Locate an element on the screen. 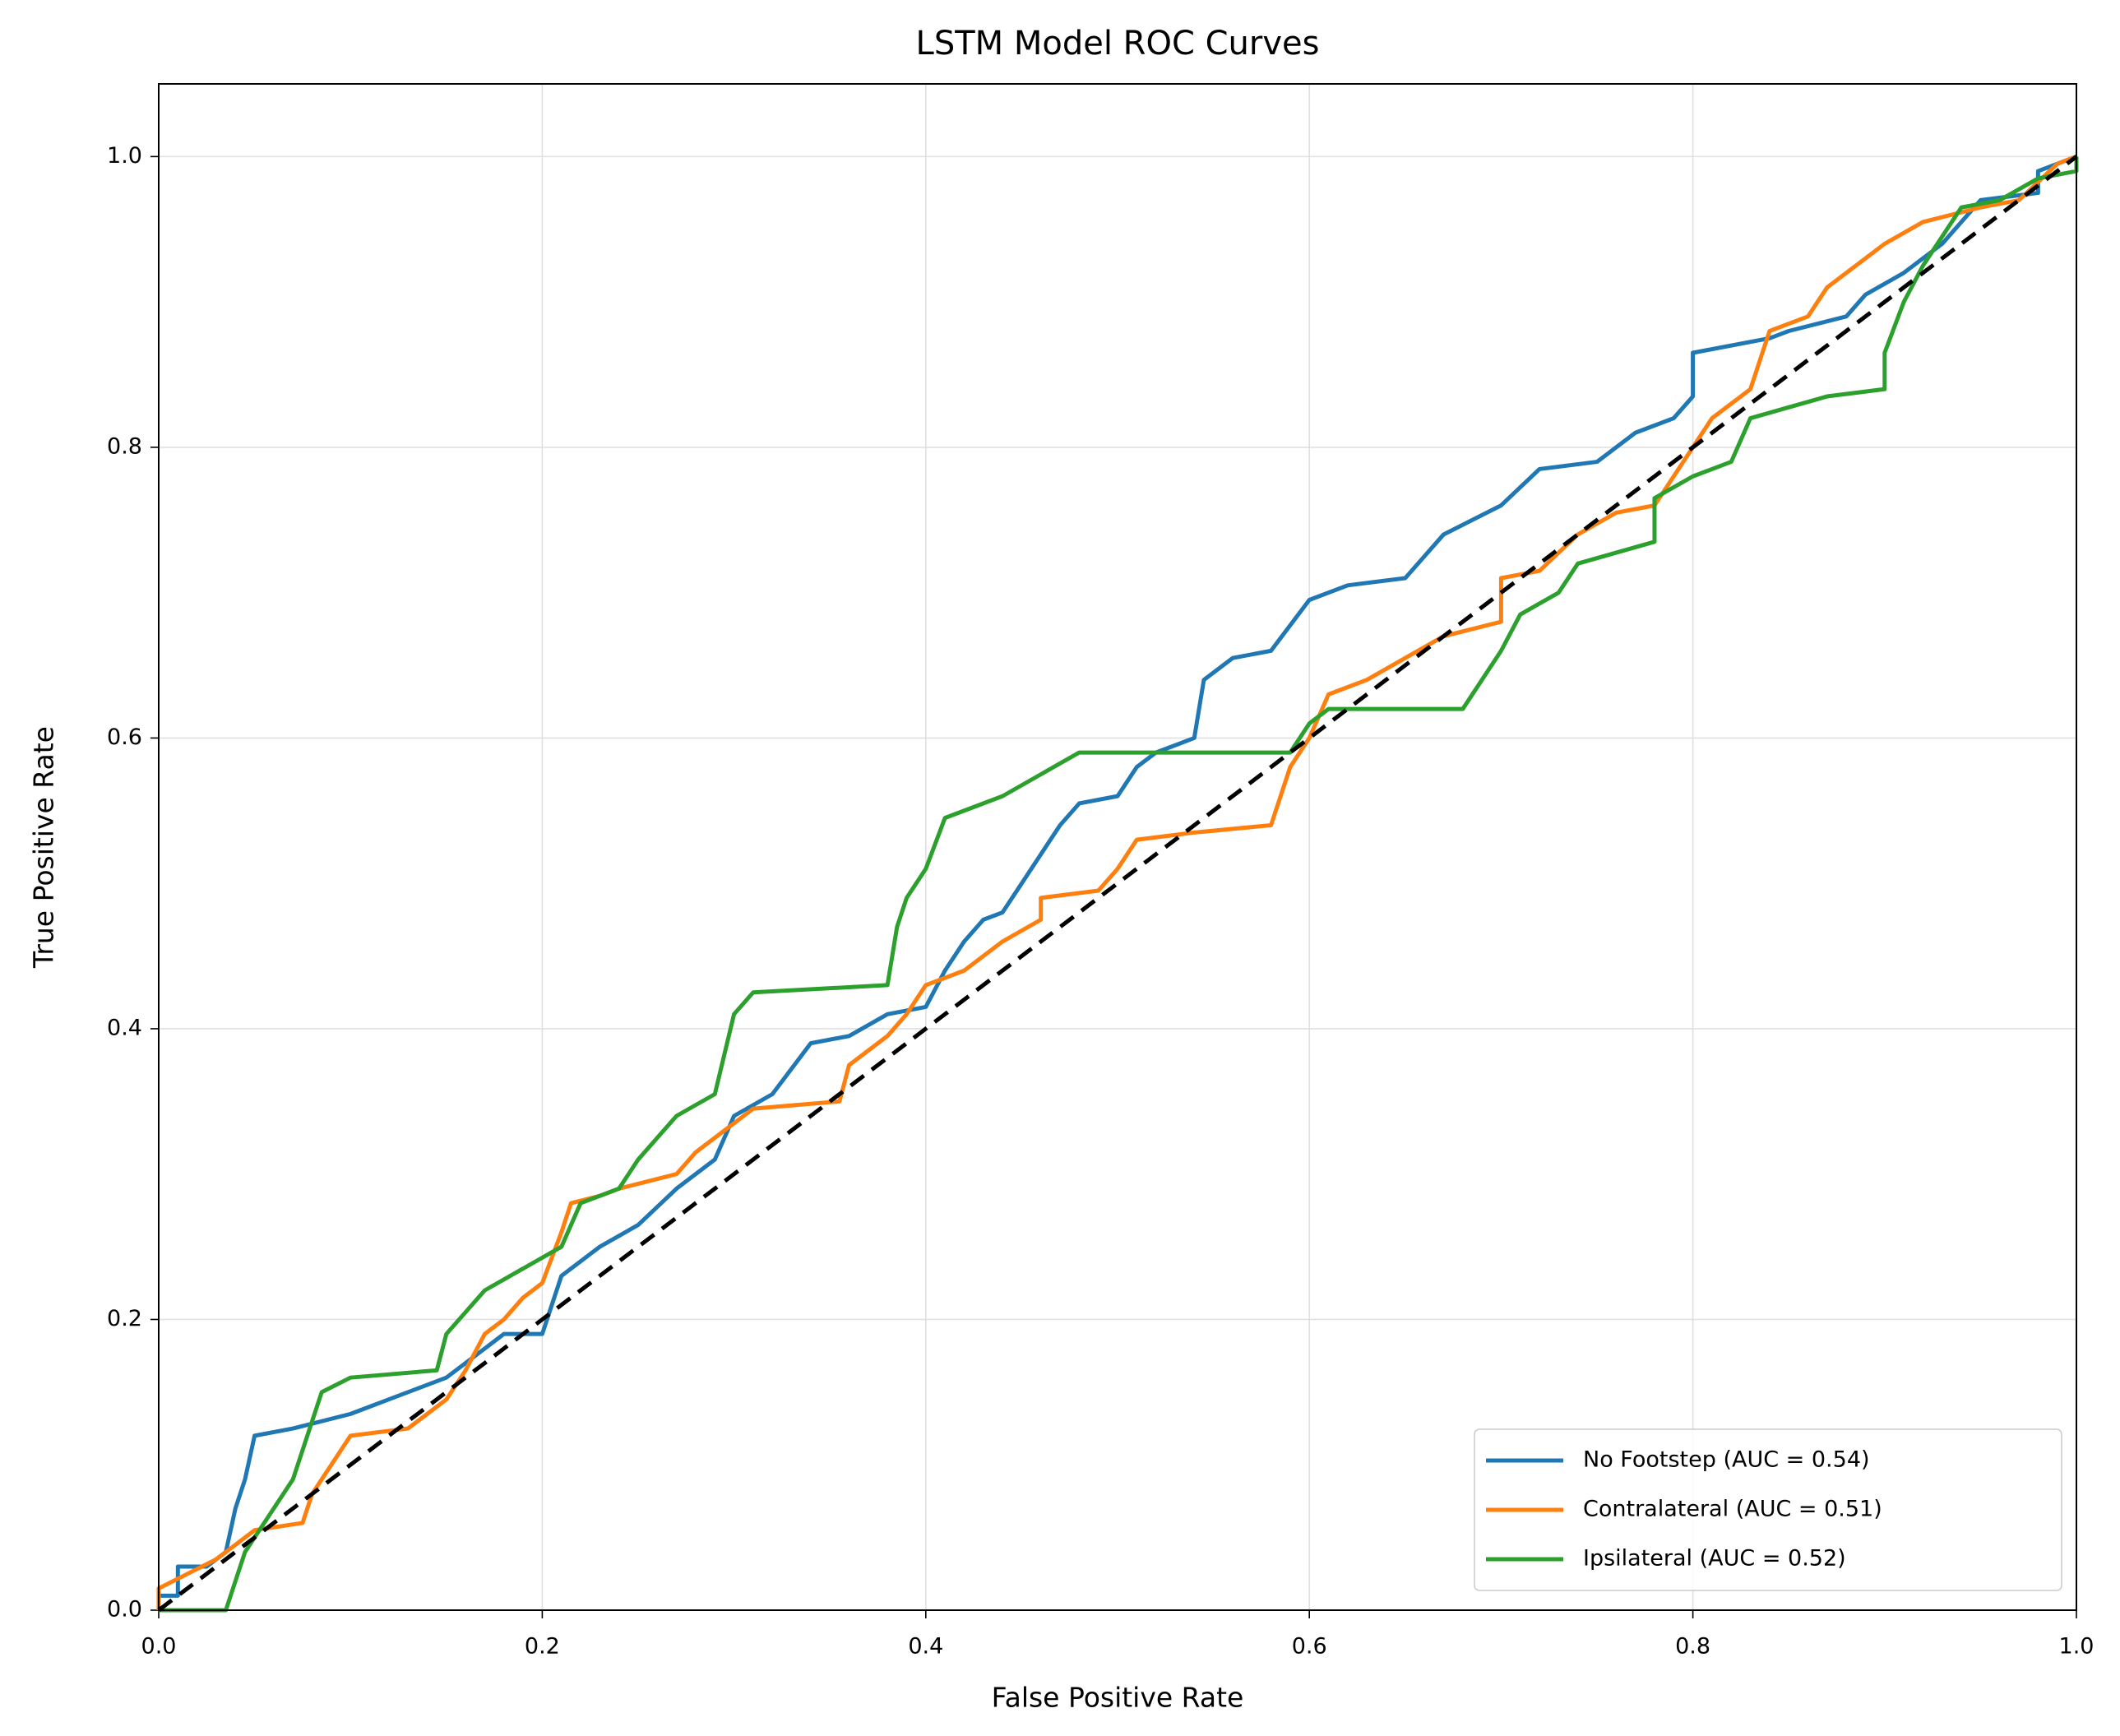 The width and height of the screenshot is (2120, 1736). chart-title: LSTM Model ROC Curves is located at coordinates (1118, 43).